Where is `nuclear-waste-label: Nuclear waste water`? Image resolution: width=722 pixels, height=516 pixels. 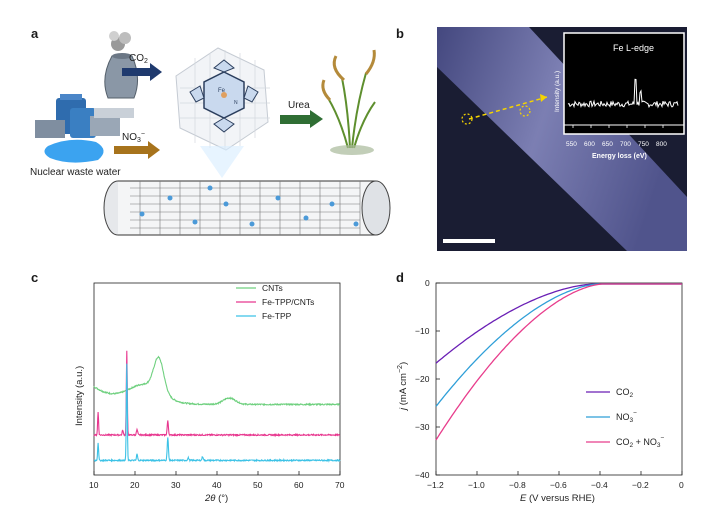 nuclear-waste-label: Nuclear waste water is located at coordinates (75, 172).